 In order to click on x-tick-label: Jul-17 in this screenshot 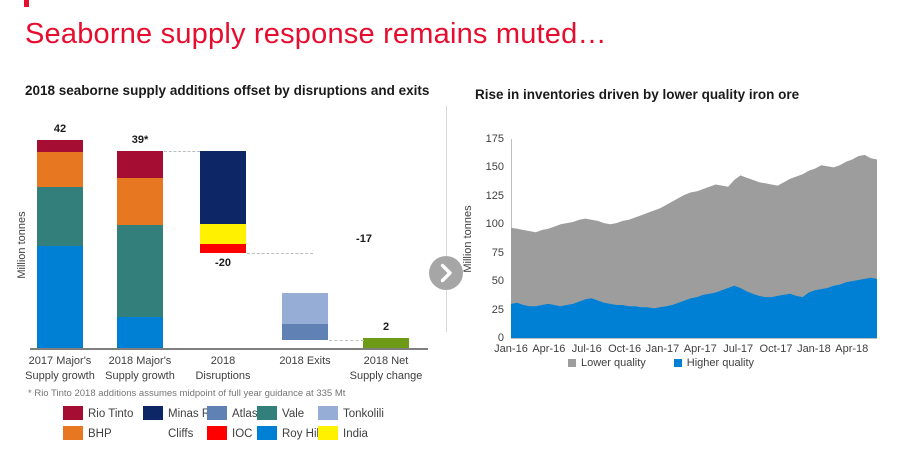, I will do `click(738, 349)`.